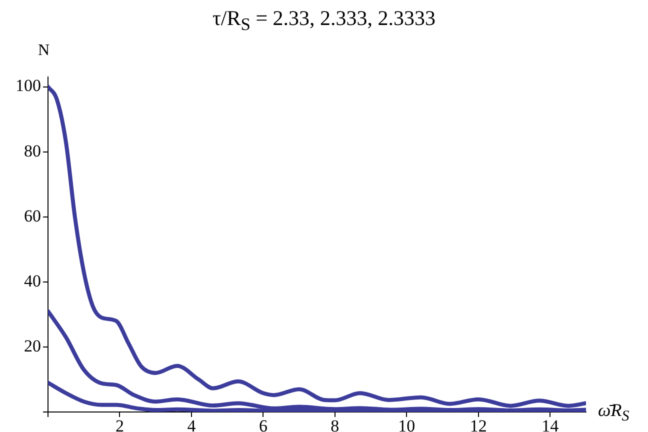 The width and height of the screenshot is (648, 432). Describe the element at coordinates (614, 413) in the screenshot. I see `x-axis-title: ω̄R$_{S}$` at that location.